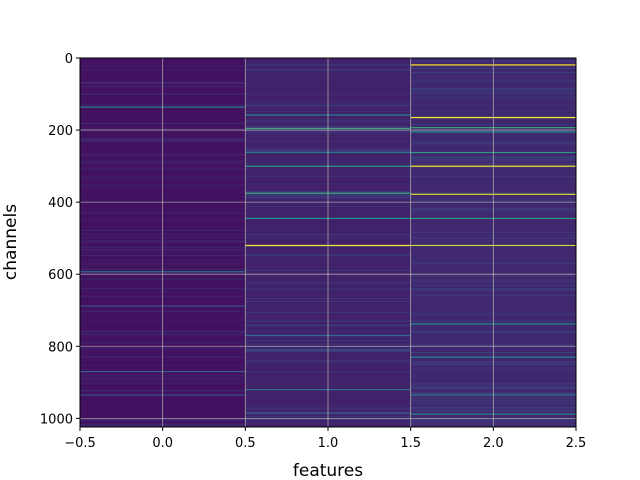  I want to click on x-tick-label: 1.0, so click(328, 443).